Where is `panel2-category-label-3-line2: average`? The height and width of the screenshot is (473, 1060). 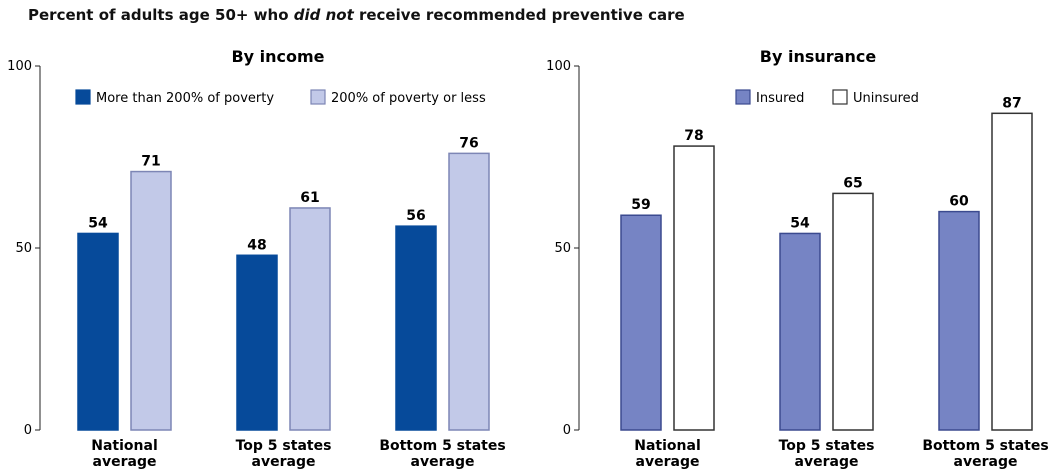 panel2-category-label-3-line2: average is located at coordinates (986, 462).